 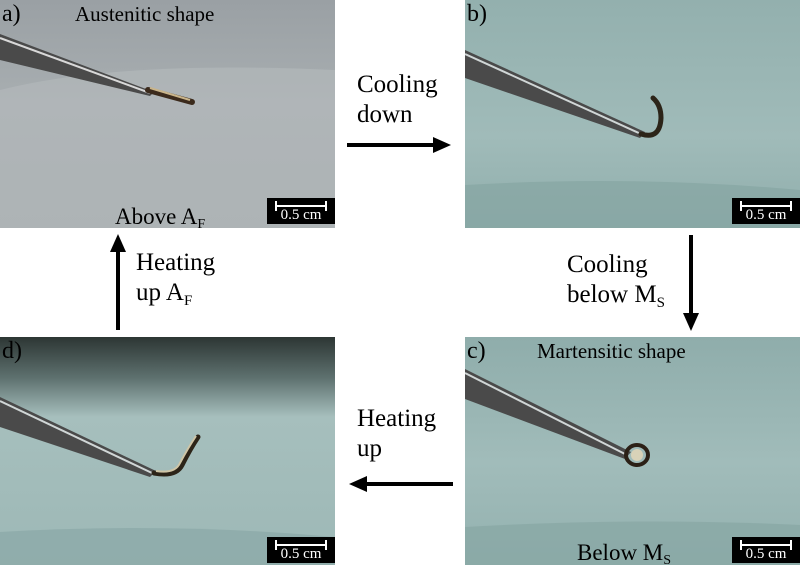 I want to click on panel-d-scale-bar: 0.5 cm, so click(x=301, y=550).